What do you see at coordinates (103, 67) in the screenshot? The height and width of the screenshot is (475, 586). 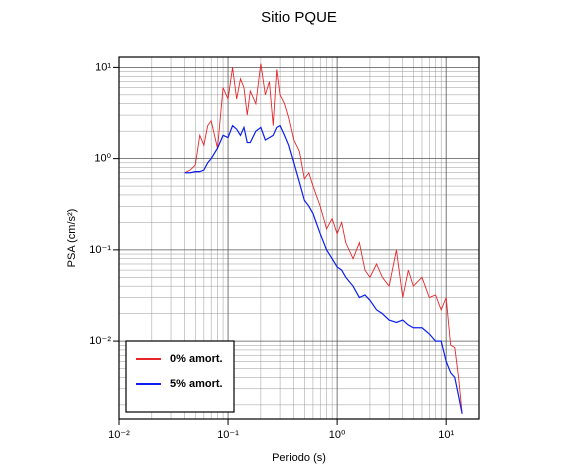 I see `y-tick-label: 10¹` at bounding box center [103, 67].